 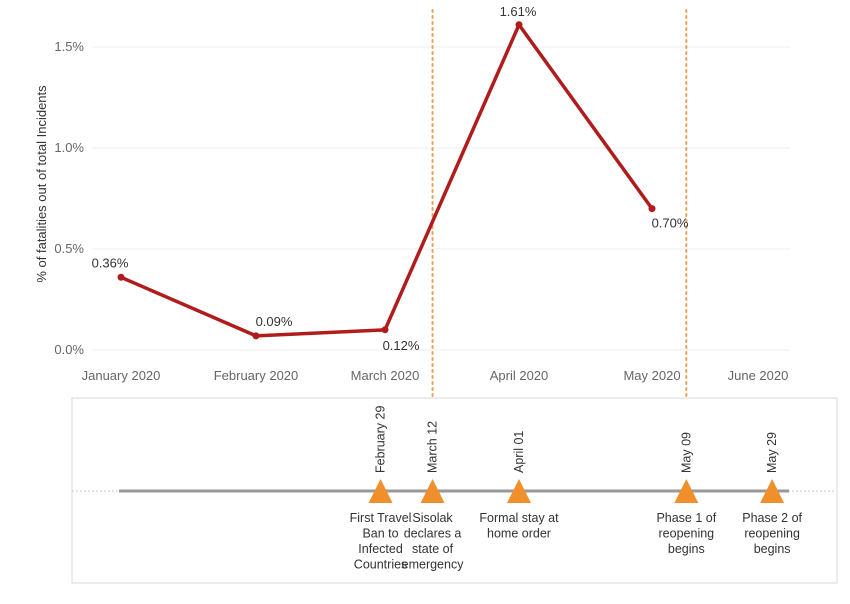 I want to click on x-tick-label: January 2020, so click(x=121, y=375).